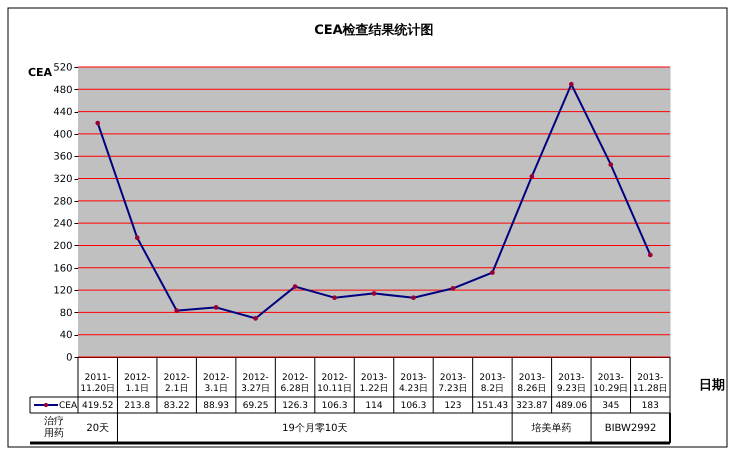  I want to click on x-tick-label: 2013-7.23日, so click(453, 383).